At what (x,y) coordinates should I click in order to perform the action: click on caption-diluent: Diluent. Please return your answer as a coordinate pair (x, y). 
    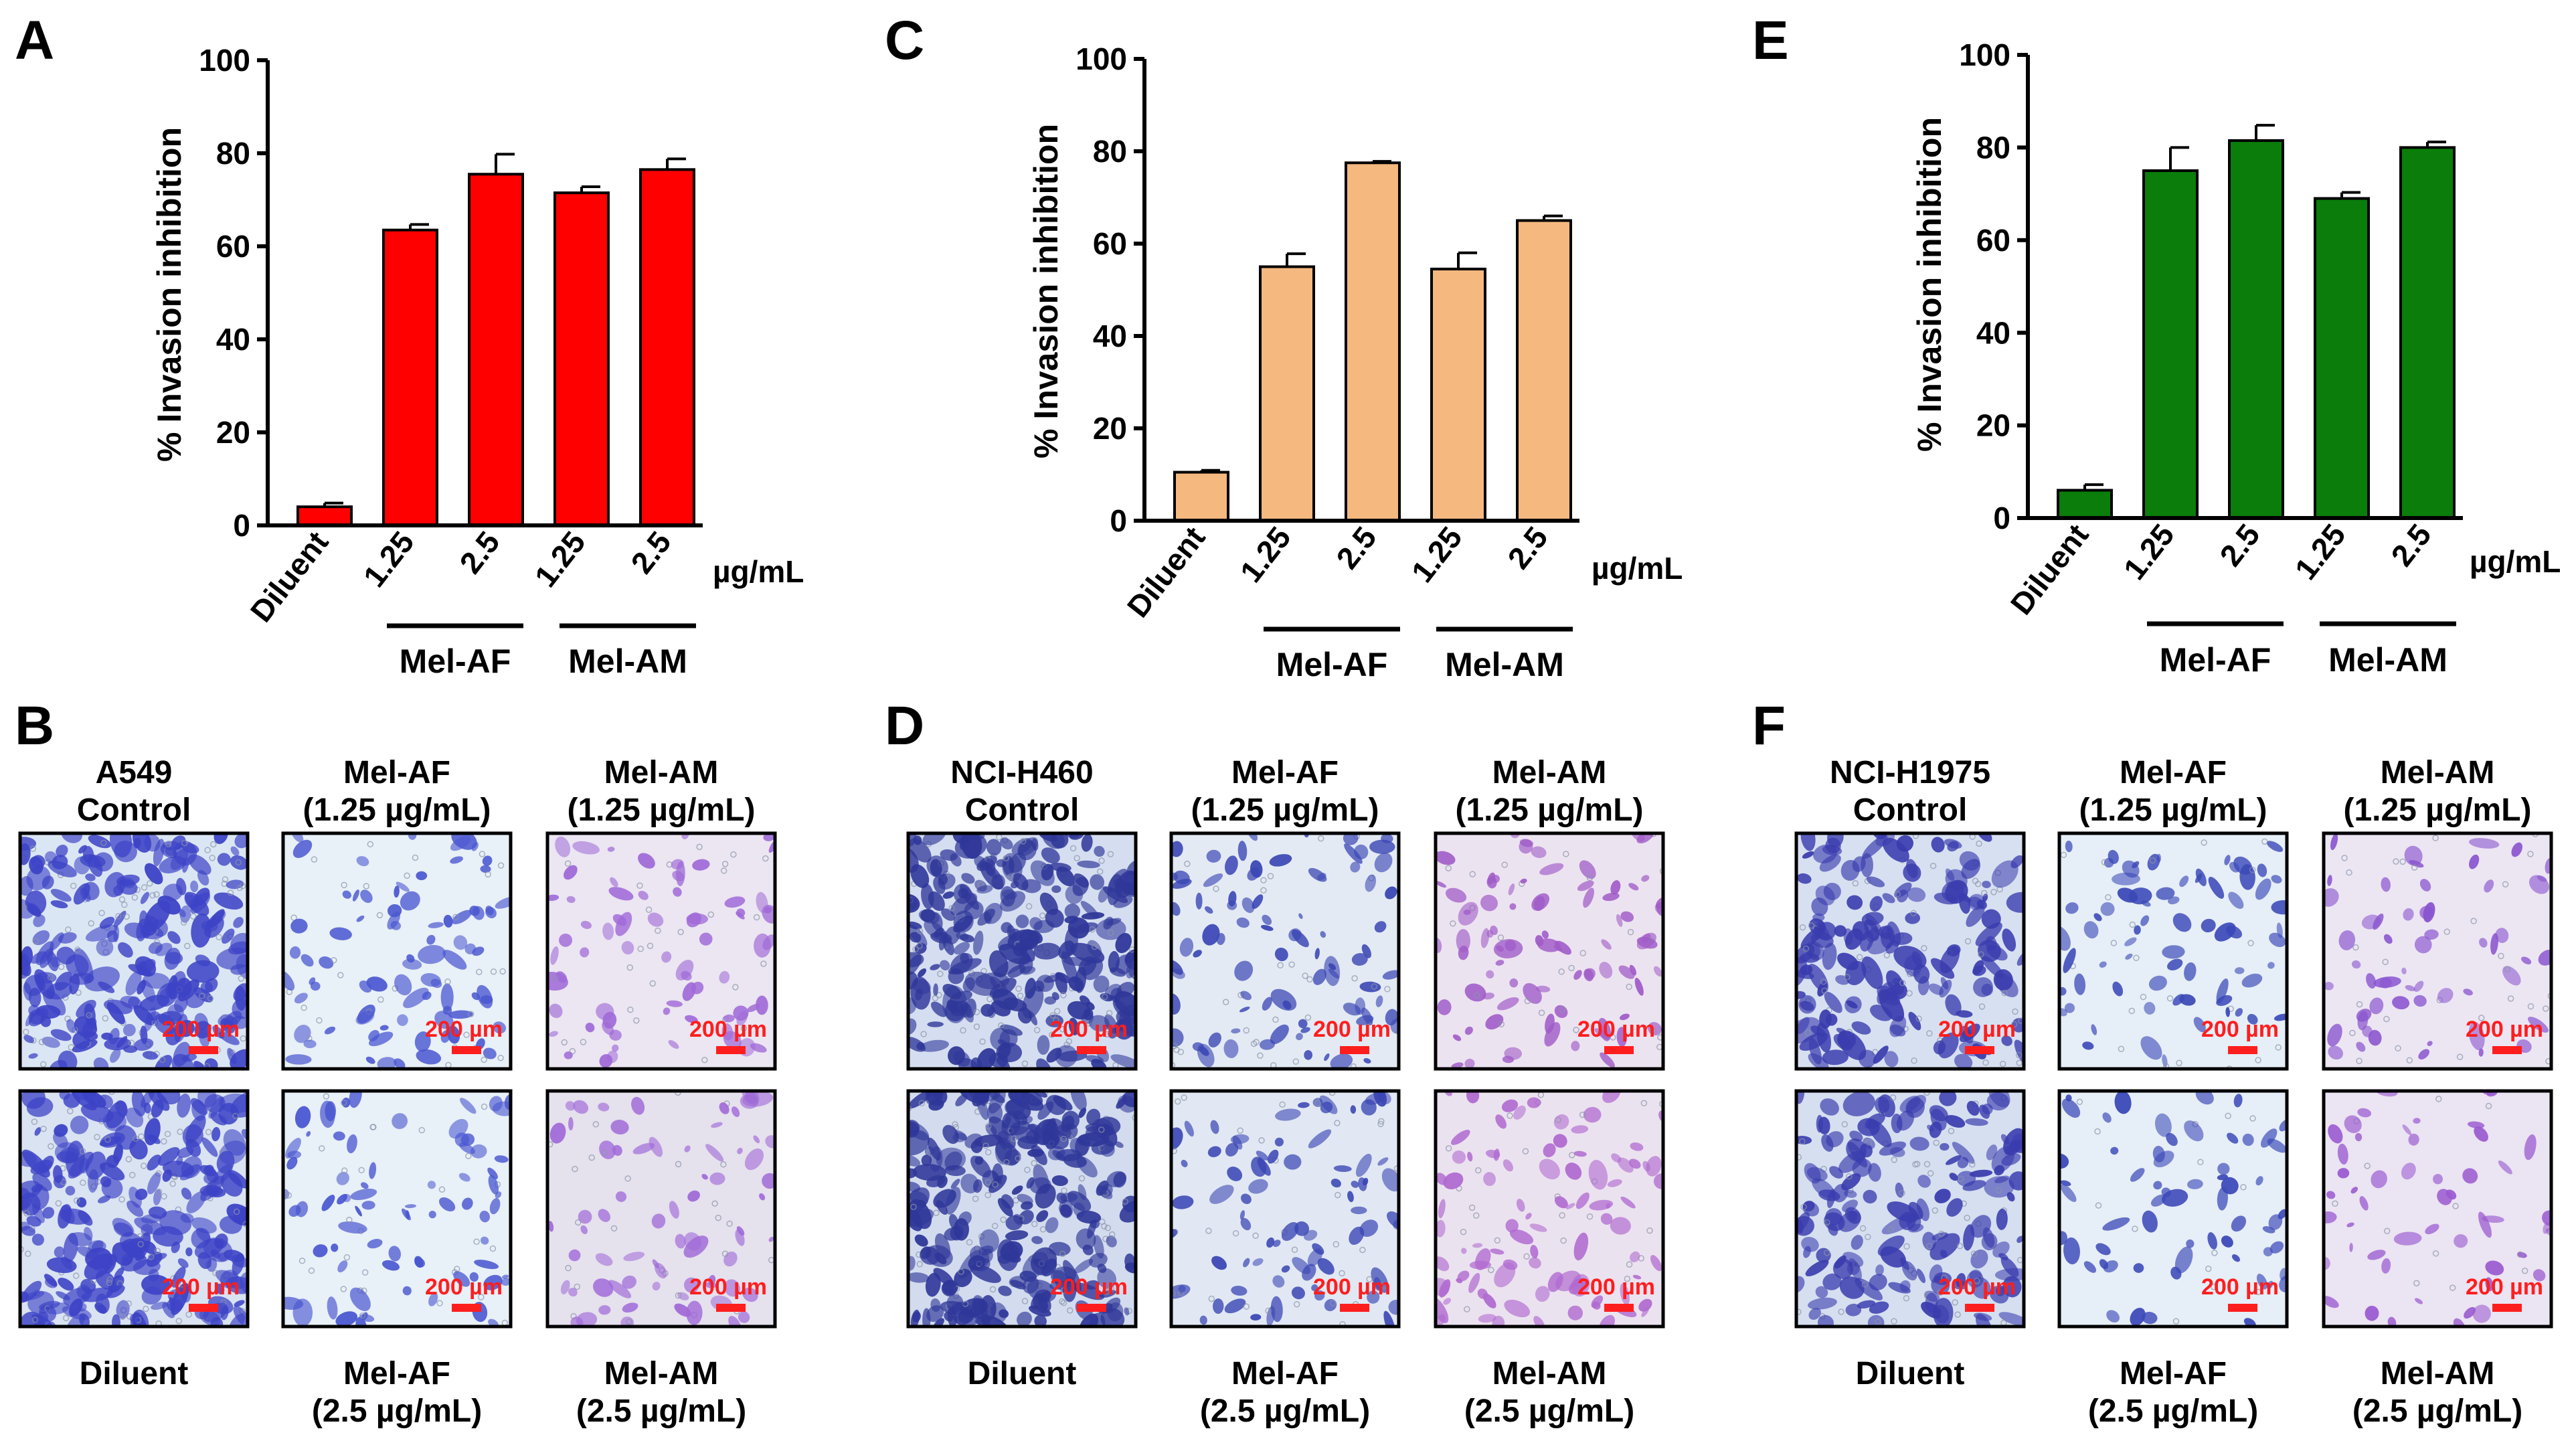
    Looking at the image, I should click on (1022, 1373).